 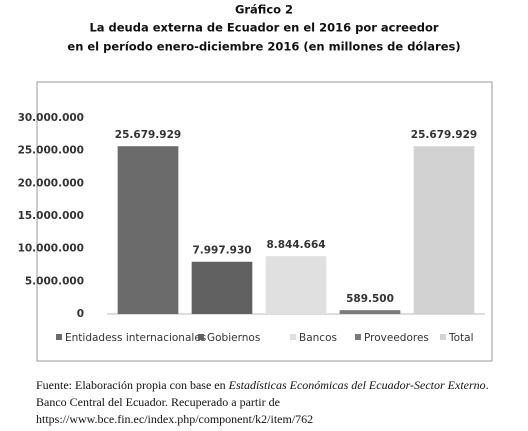 What do you see at coordinates (318, 338) in the screenshot?
I see `legend-label: Bancos` at bounding box center [318, 338].